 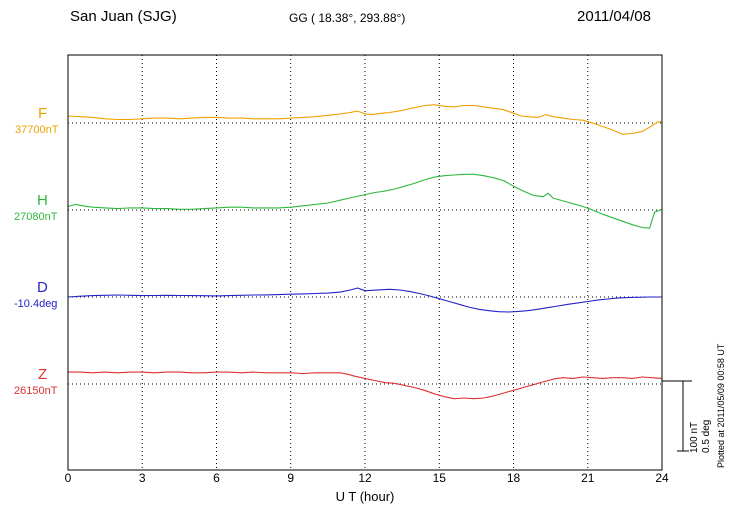 I want to click on comp-letter-D: D, so click(x=42, y=287).